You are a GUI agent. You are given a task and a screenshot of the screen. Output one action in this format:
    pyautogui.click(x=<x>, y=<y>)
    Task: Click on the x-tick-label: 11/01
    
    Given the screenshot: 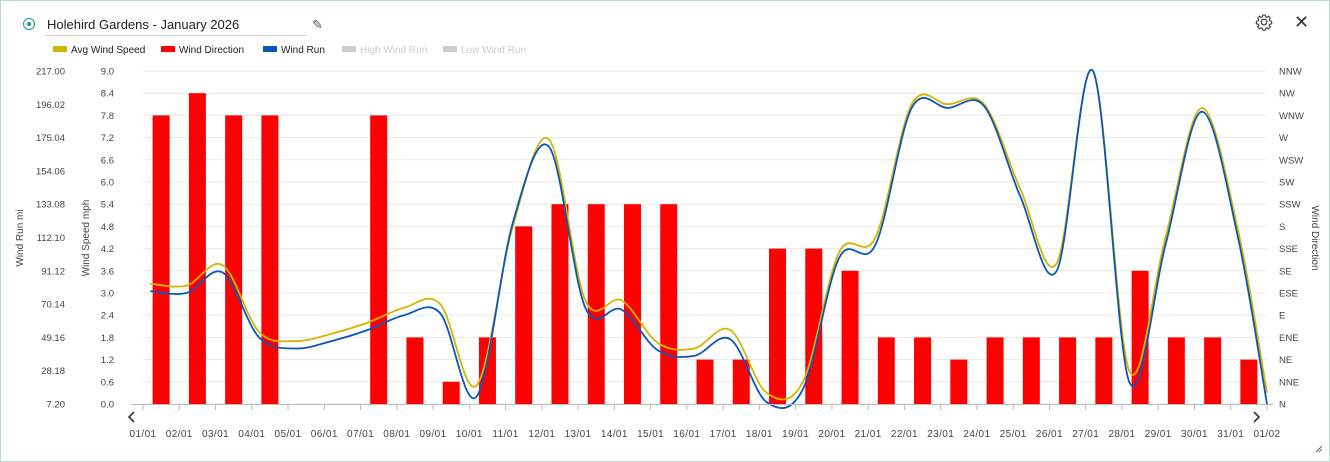 What is the action you would take?
    pyautogui.click(x=505, y=434)
    